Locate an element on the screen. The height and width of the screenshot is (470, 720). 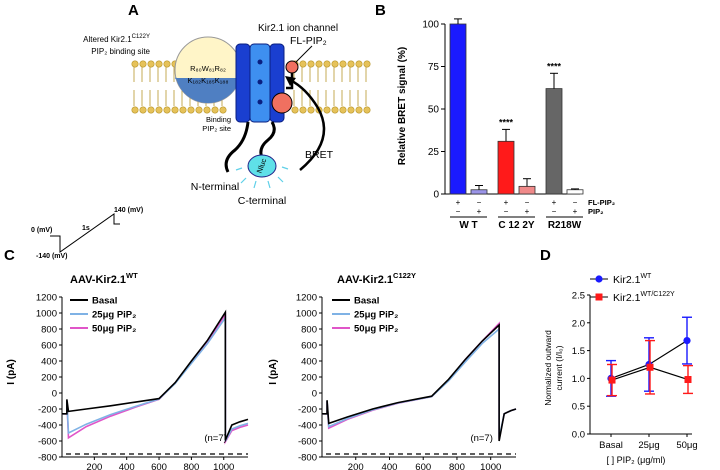
panel-letter-a: A is located at coordinates (133, 10).